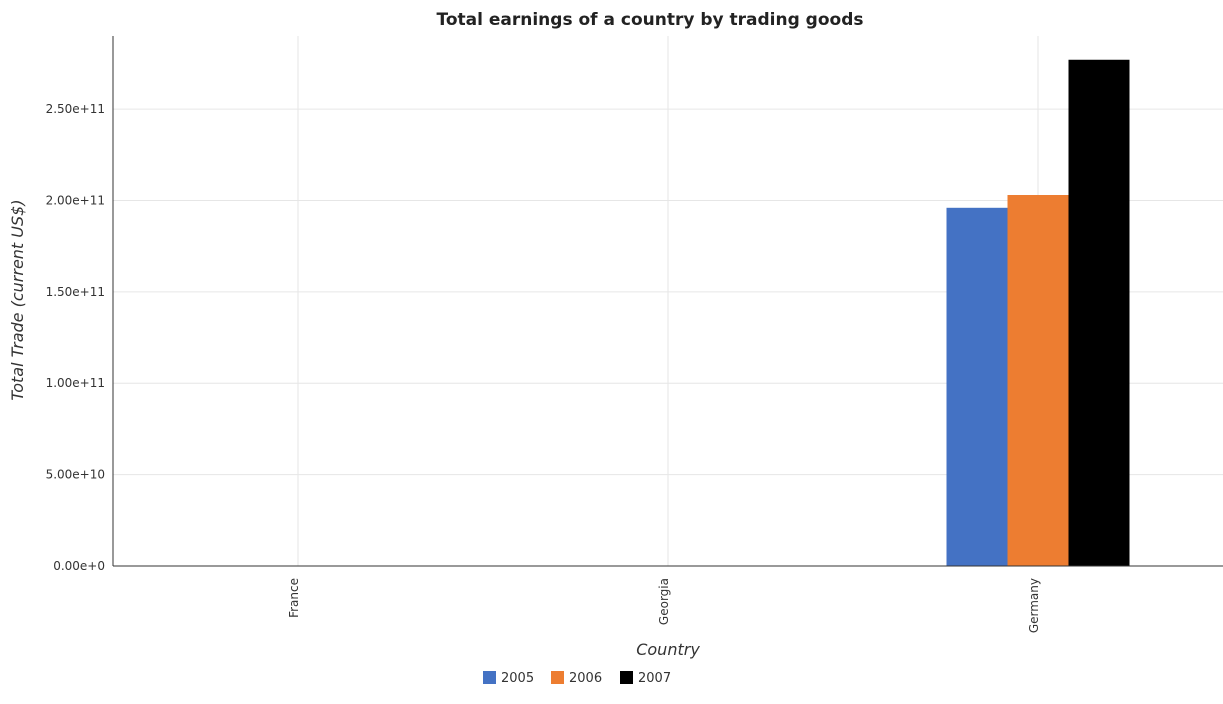 The height and width of the screenshot is (704, 1223). What do you see at coordinates (1099, 313) in the screenshot?
I see `bar-2007-germany` at bounding box center [1099, 313].